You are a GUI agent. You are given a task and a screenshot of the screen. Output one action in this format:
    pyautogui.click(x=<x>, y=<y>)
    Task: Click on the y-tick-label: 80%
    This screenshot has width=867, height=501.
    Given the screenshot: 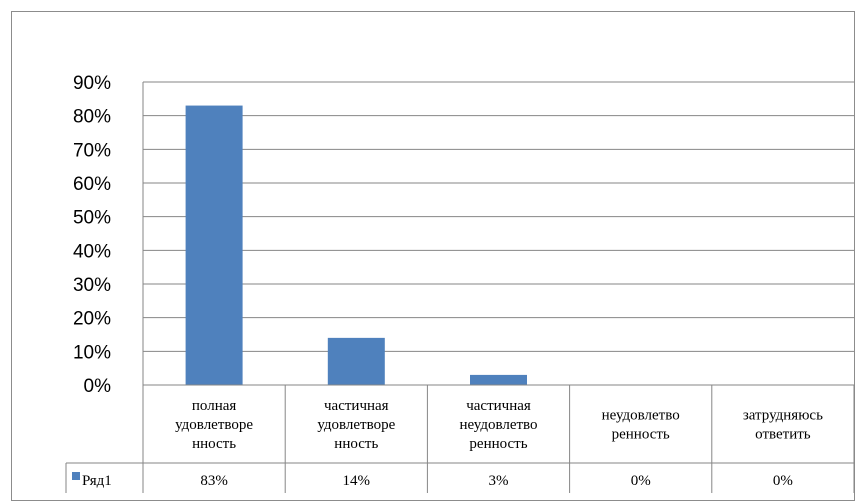 What is the action you would take?
    pyautogui.click(x=92, y=117)
    